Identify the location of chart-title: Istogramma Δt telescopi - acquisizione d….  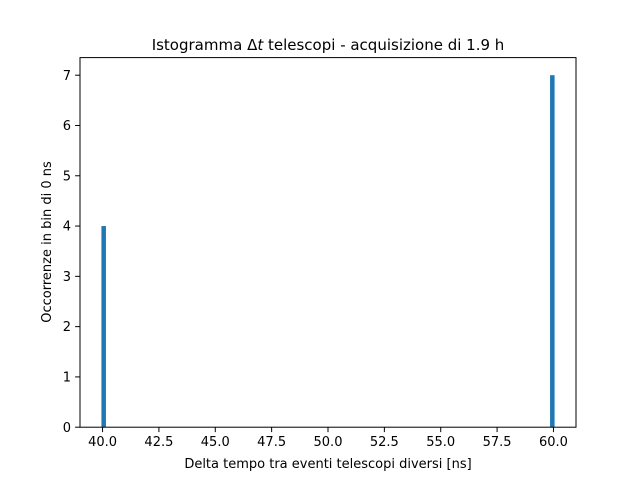
(328, 45).